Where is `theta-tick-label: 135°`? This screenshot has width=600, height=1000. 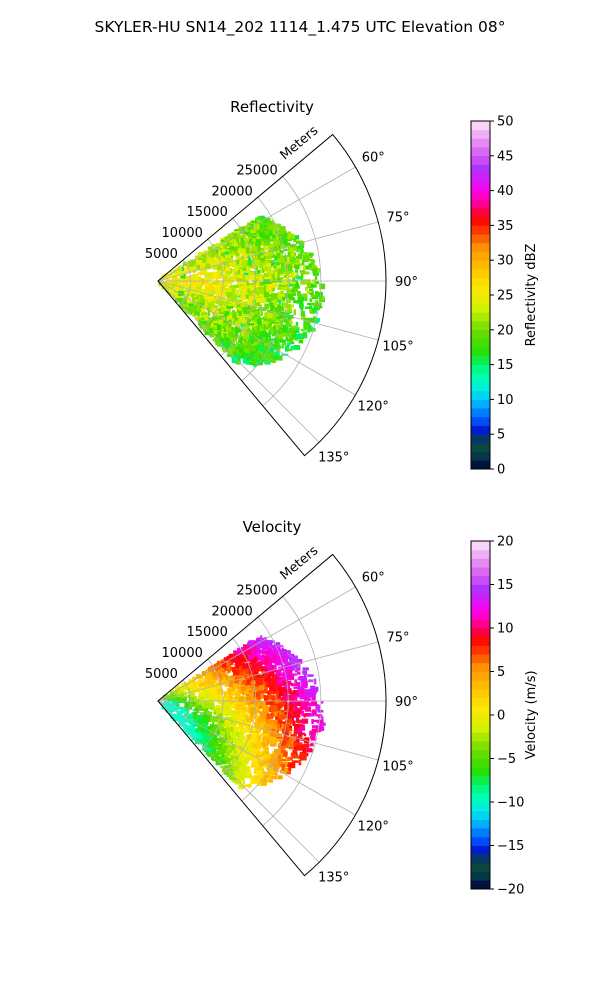 theta-tick-label: 135° is located at coordinates (333, 458).